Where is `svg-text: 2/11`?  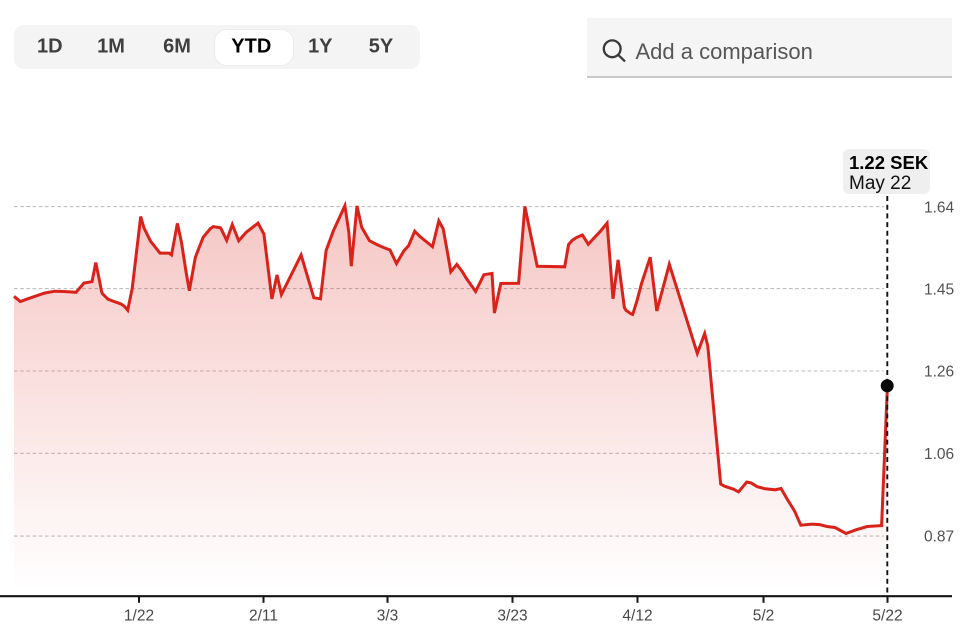
svg-text: 2/11 is located at coordinates (263, 615).